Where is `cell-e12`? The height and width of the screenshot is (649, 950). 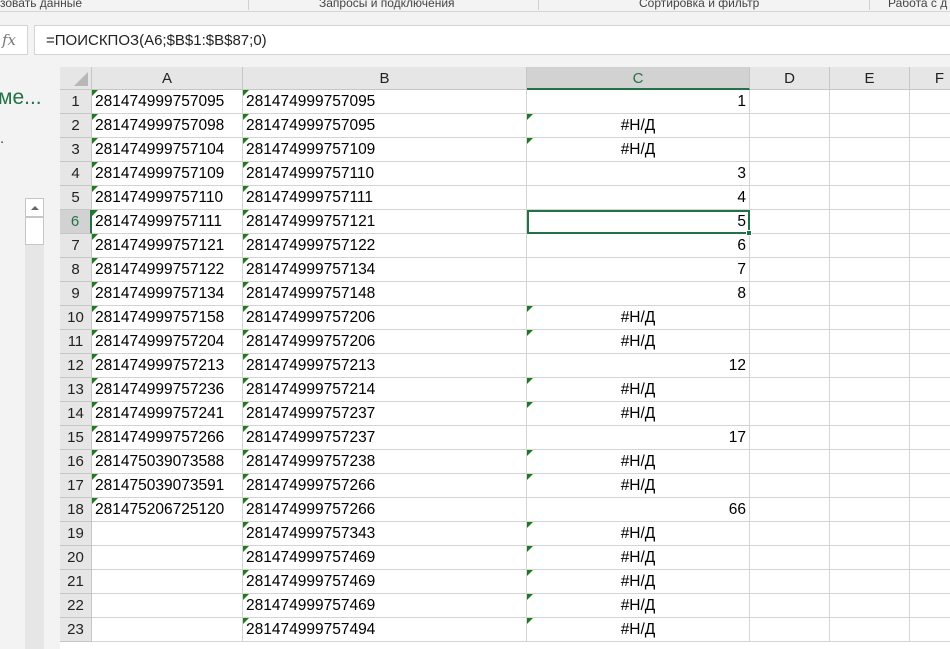 cell-e12 is located at coordinates (870, 366).